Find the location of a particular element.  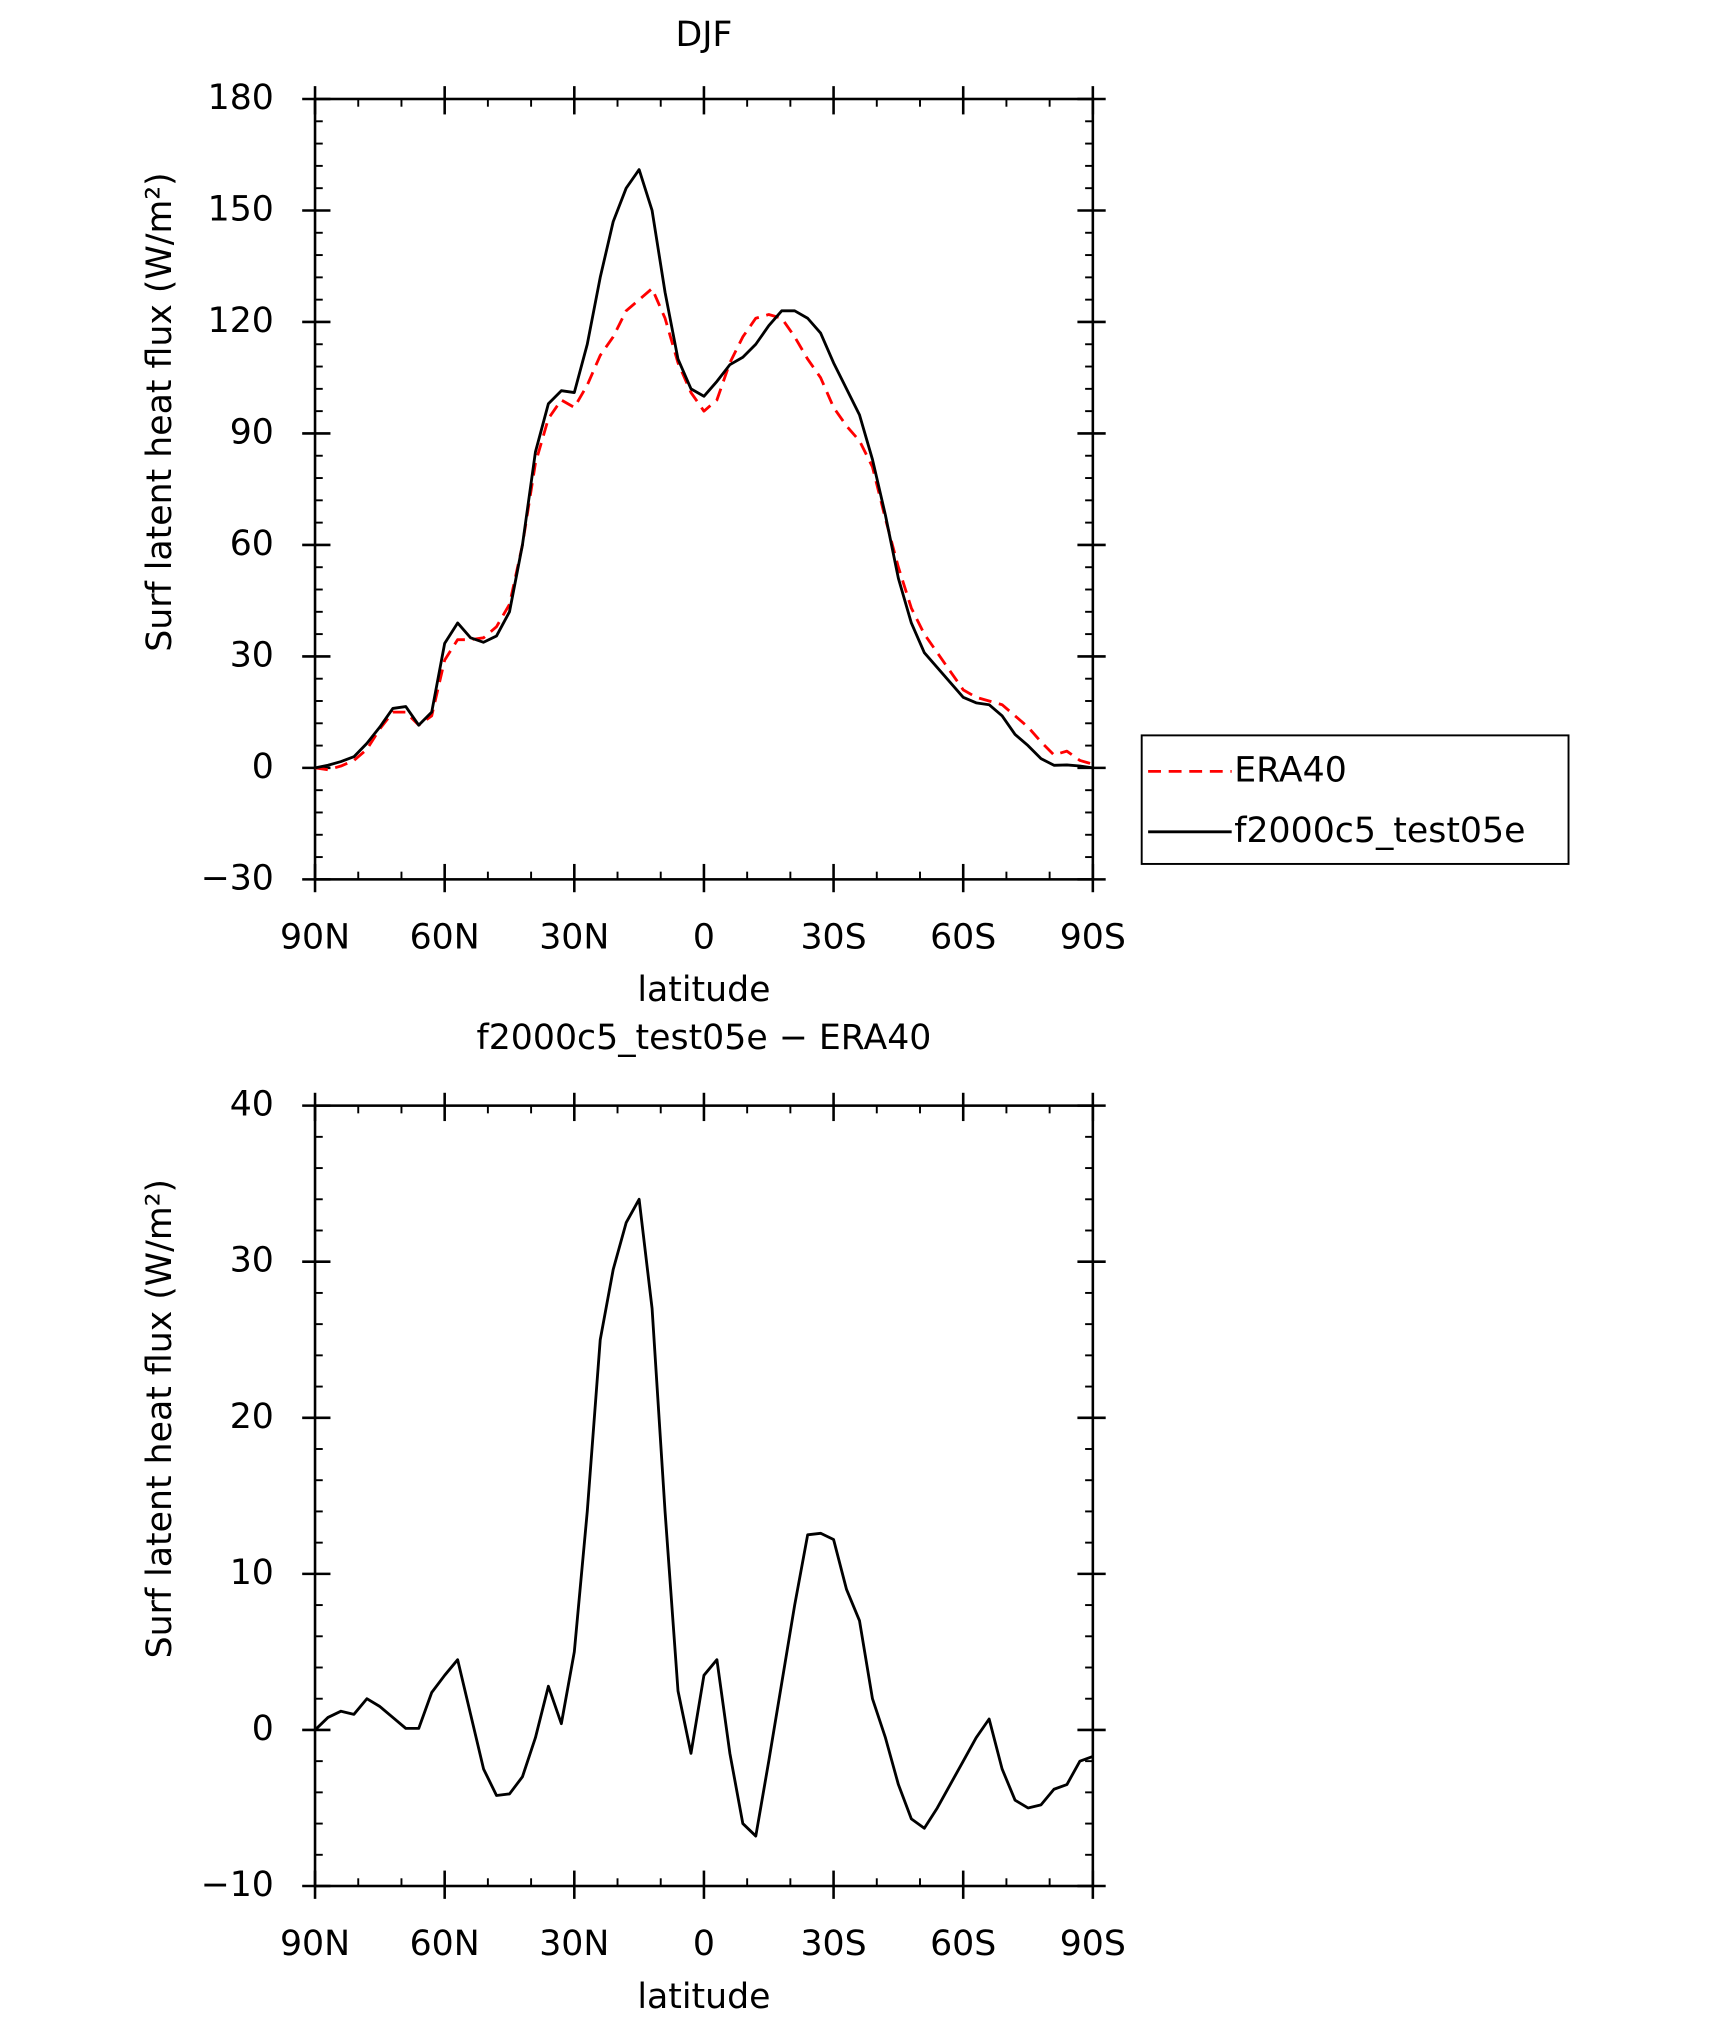

y-tick-label: −30 is located at coordinates (237, 878).